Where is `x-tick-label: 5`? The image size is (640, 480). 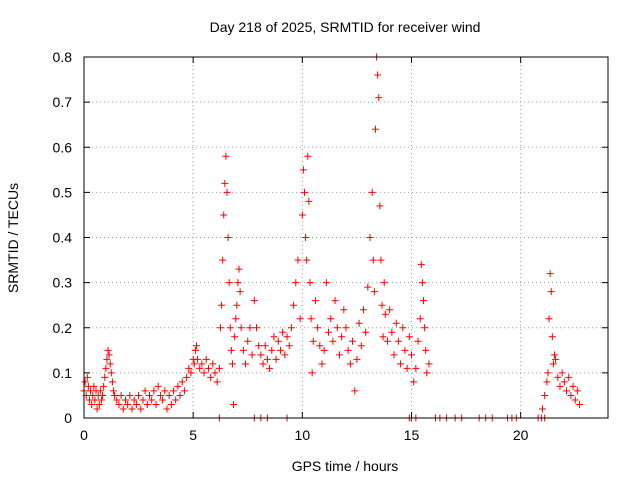
x-tick-label: 5 is located at coordinates (193, 435).